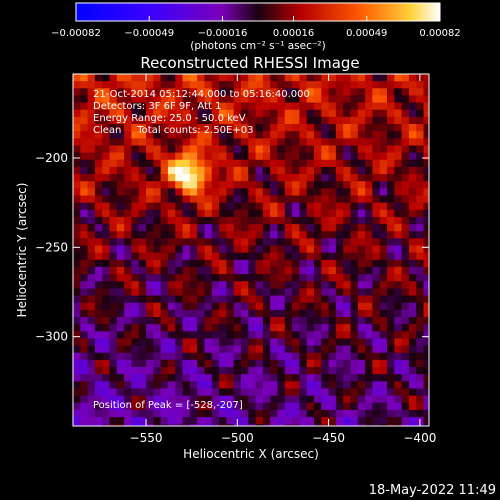 The image size is (500, 500). Describe the element at coordinates (149, 33) in the screenshot. I see `colorbar-tick-label: −0.00049` at that location.